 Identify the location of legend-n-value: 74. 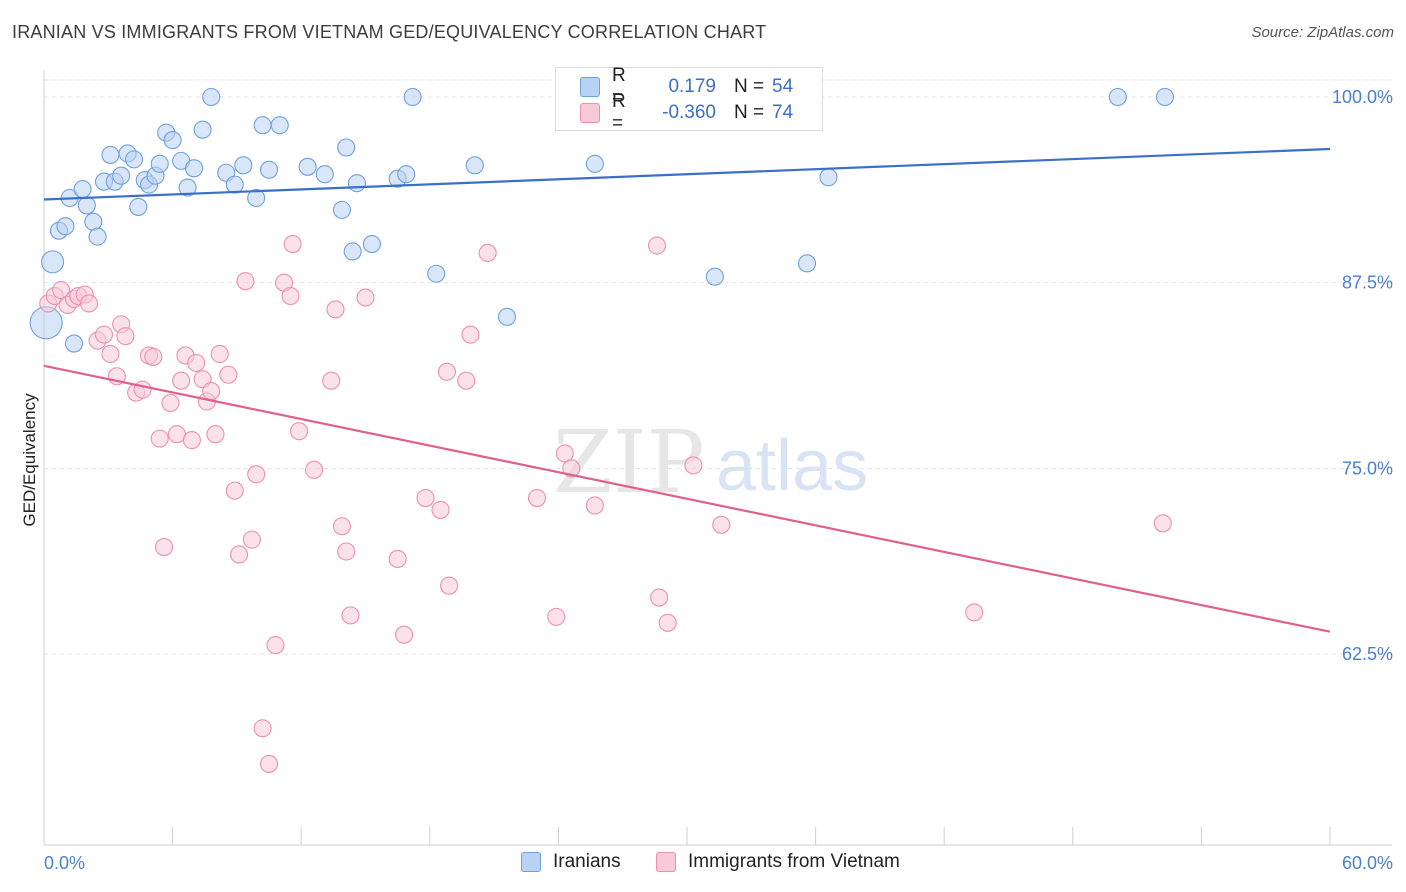
(783, 112).